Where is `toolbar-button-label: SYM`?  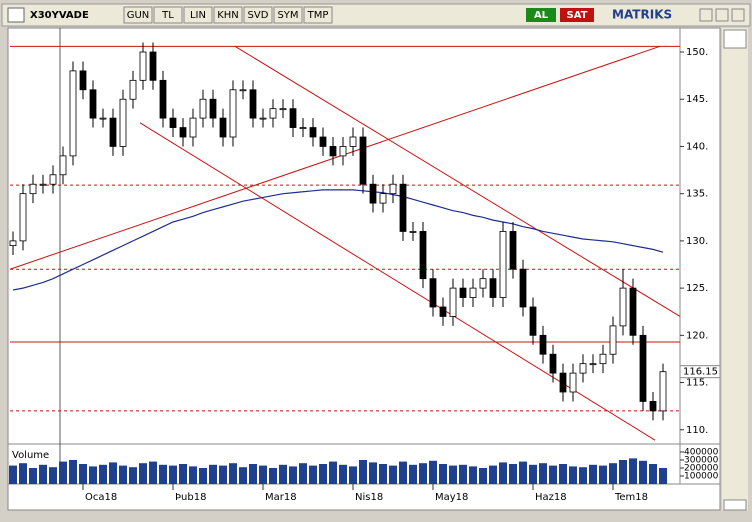 toolbar-button-label: SYM is located at coordinates (287, 15).